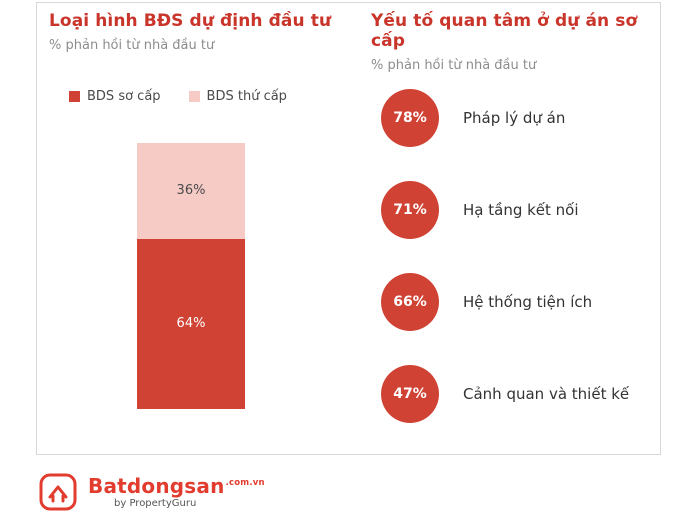  What do you see at coordinates (190, 21) in the screenshot?
I see `left-panel-title: Loại hình BĐS dự định đầu tư` at bounding box center [190, 21].